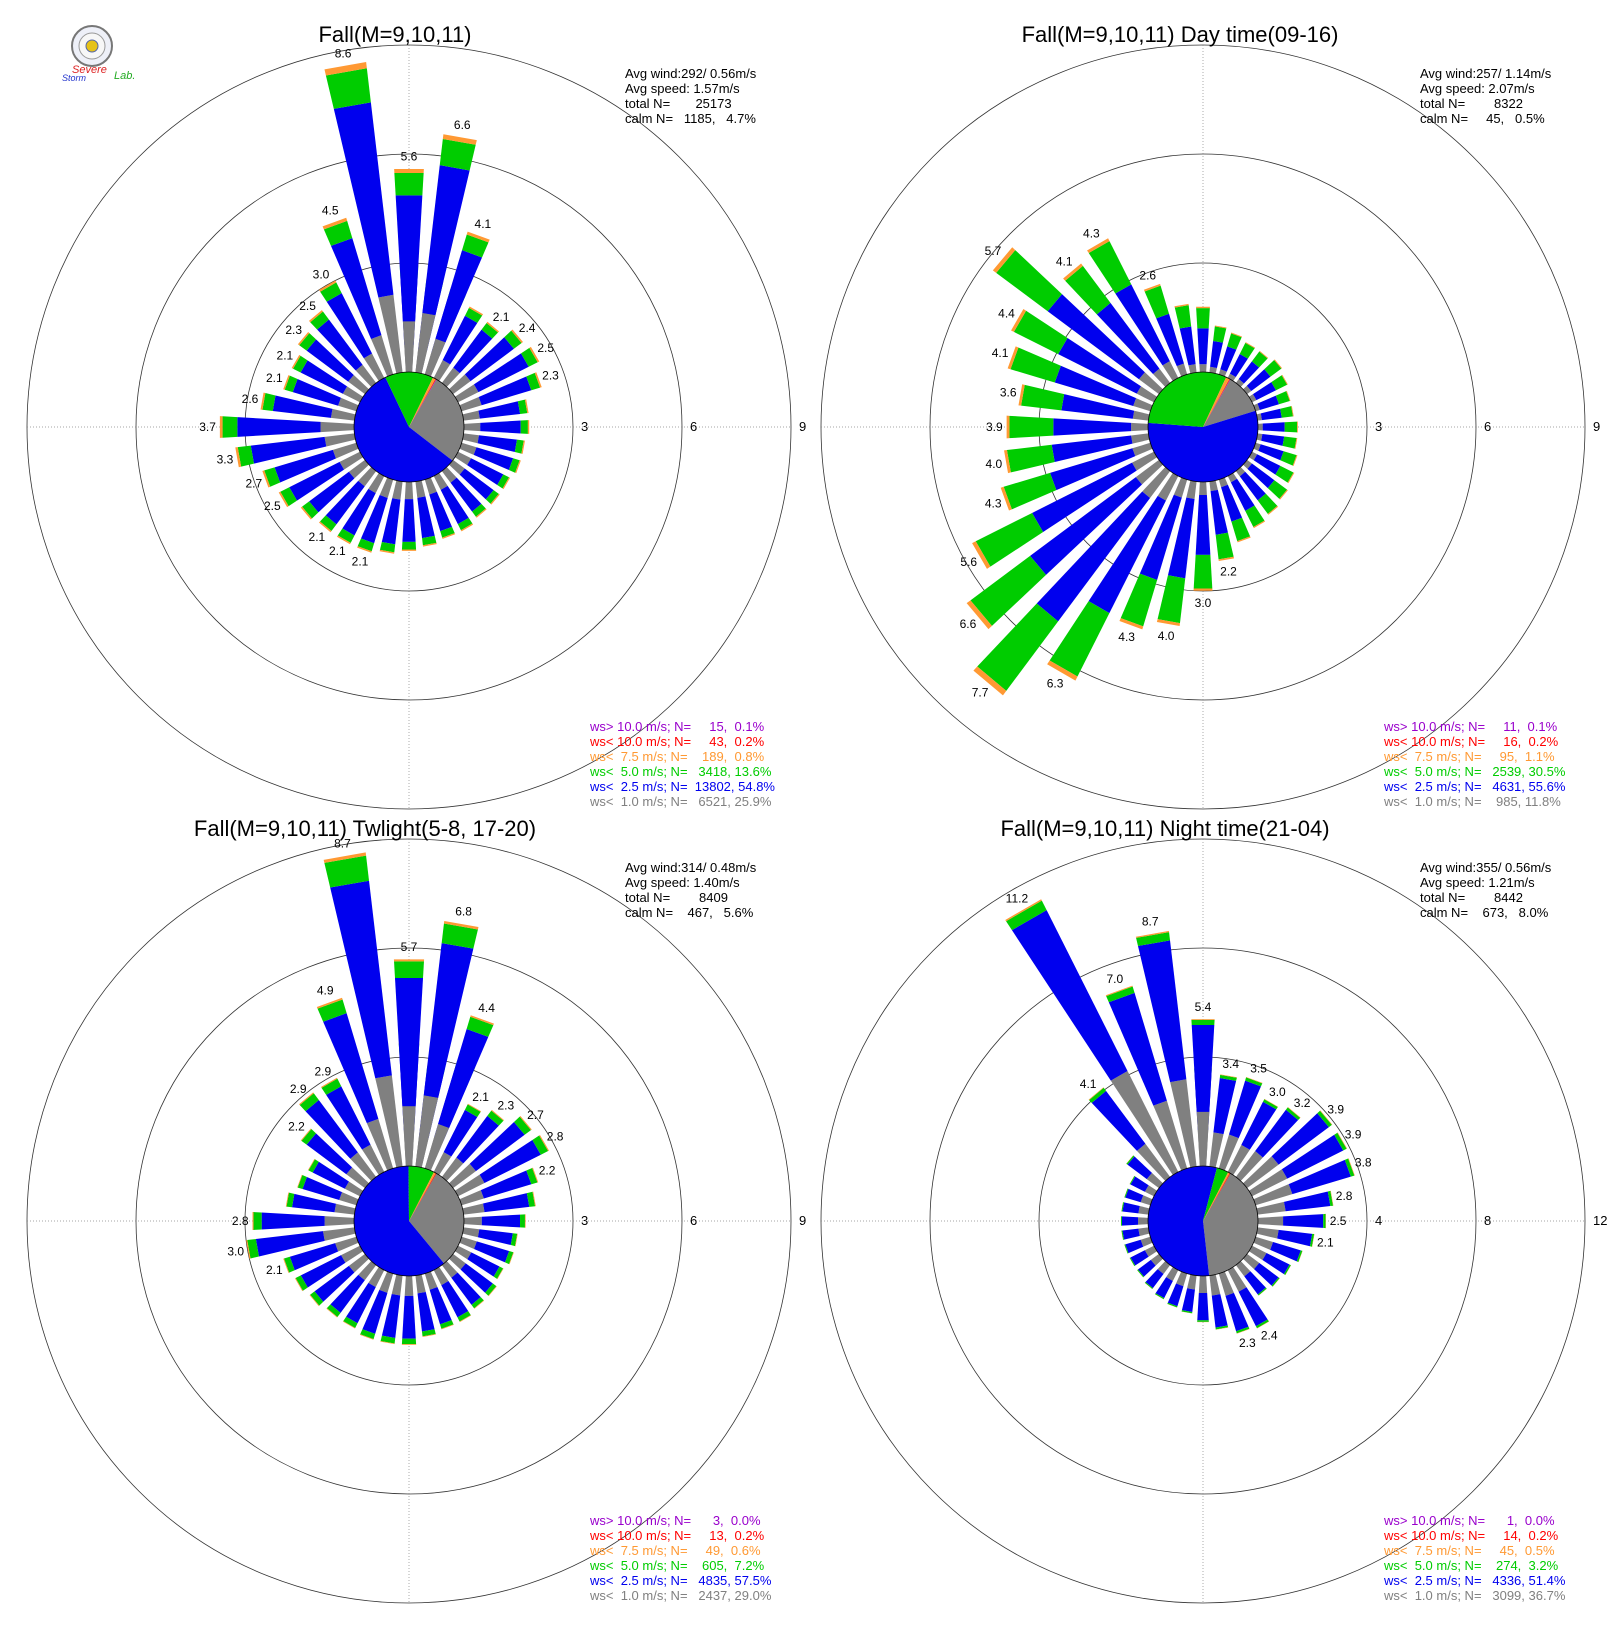  What do you see at coordinates (409, 947) in the screenshot?
I see `petal-label: 5.7` at bounding box center [409, 947].